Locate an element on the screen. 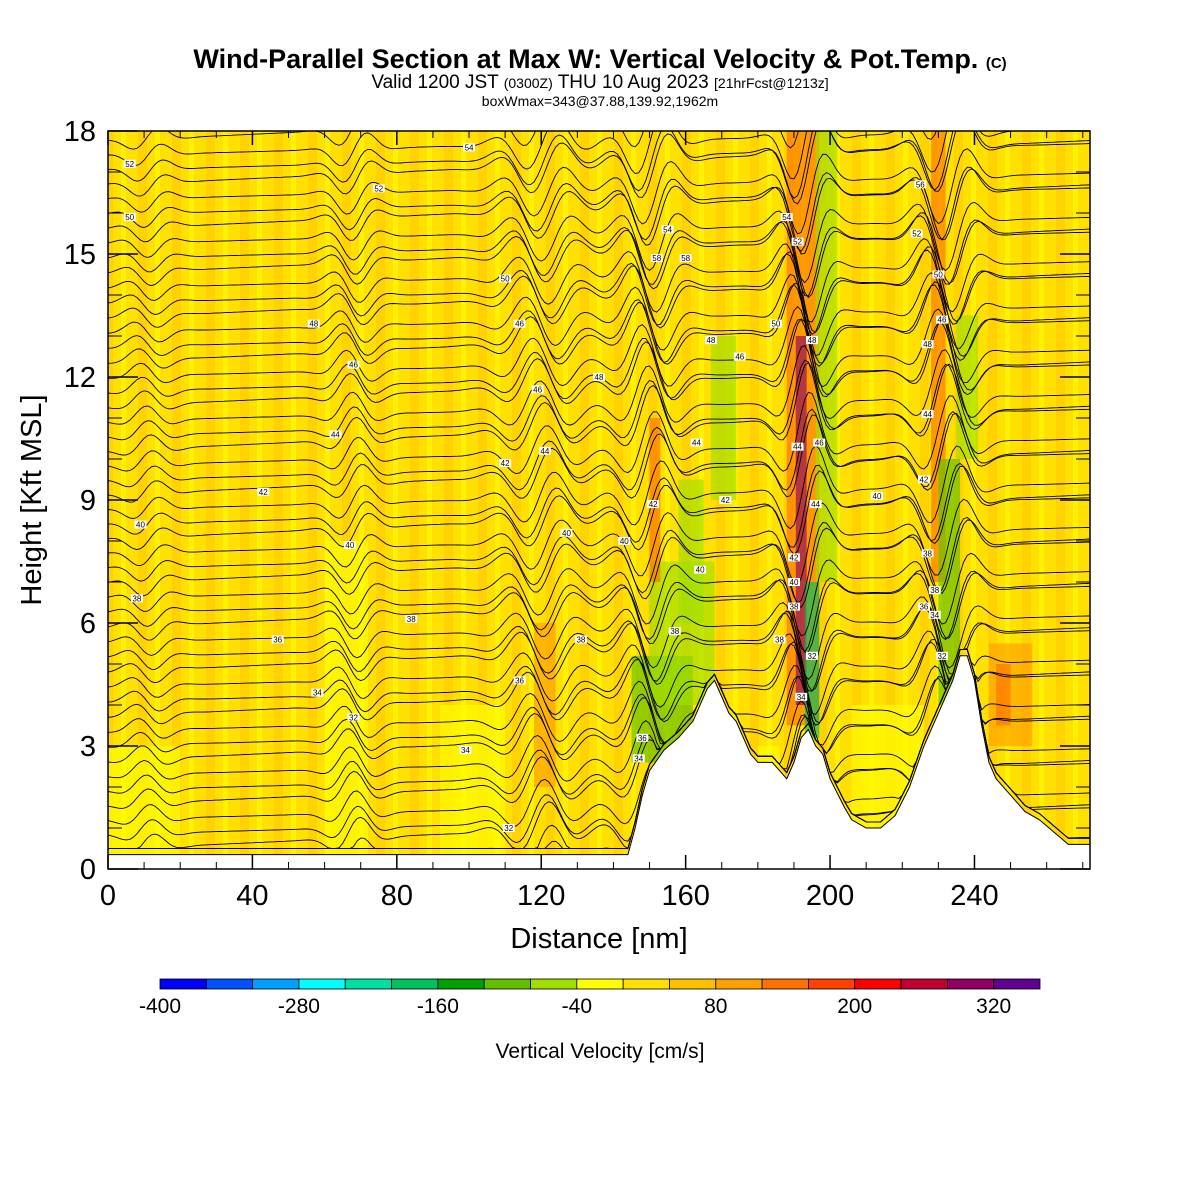 The width and height of the screenshot is (1200, 1200). colorbar-tick-label: -280 is located at coordinates (299, 1006).